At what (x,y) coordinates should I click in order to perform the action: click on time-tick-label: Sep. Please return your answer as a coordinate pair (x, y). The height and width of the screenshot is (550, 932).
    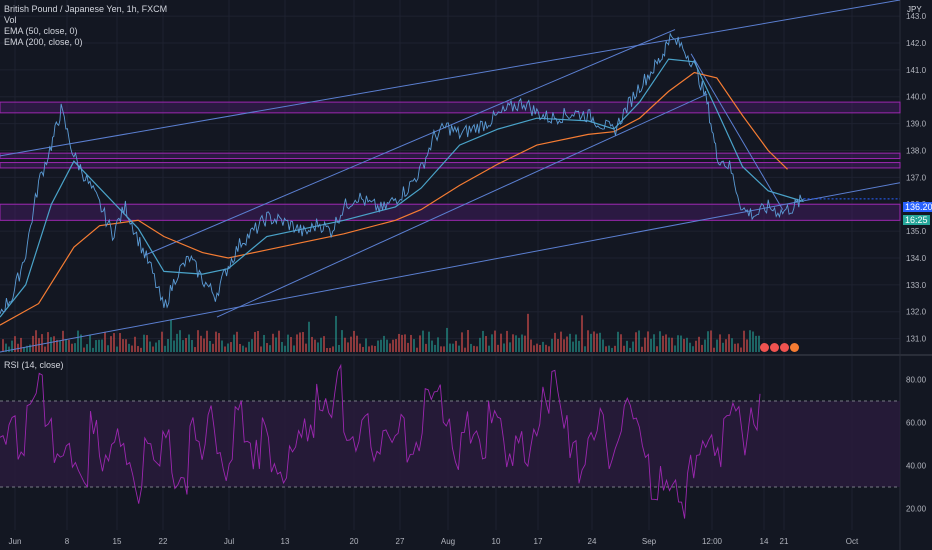
    Looking at the image, I should click on (649, 541).